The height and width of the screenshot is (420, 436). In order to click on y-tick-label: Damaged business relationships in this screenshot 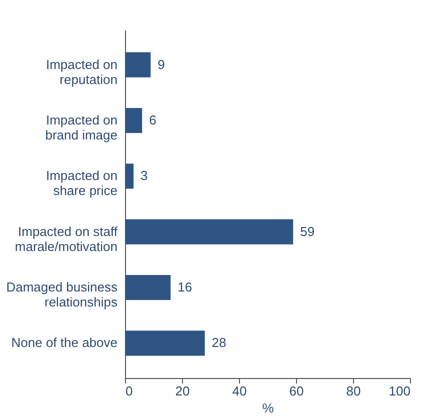, I will do `click(62, 295)`.